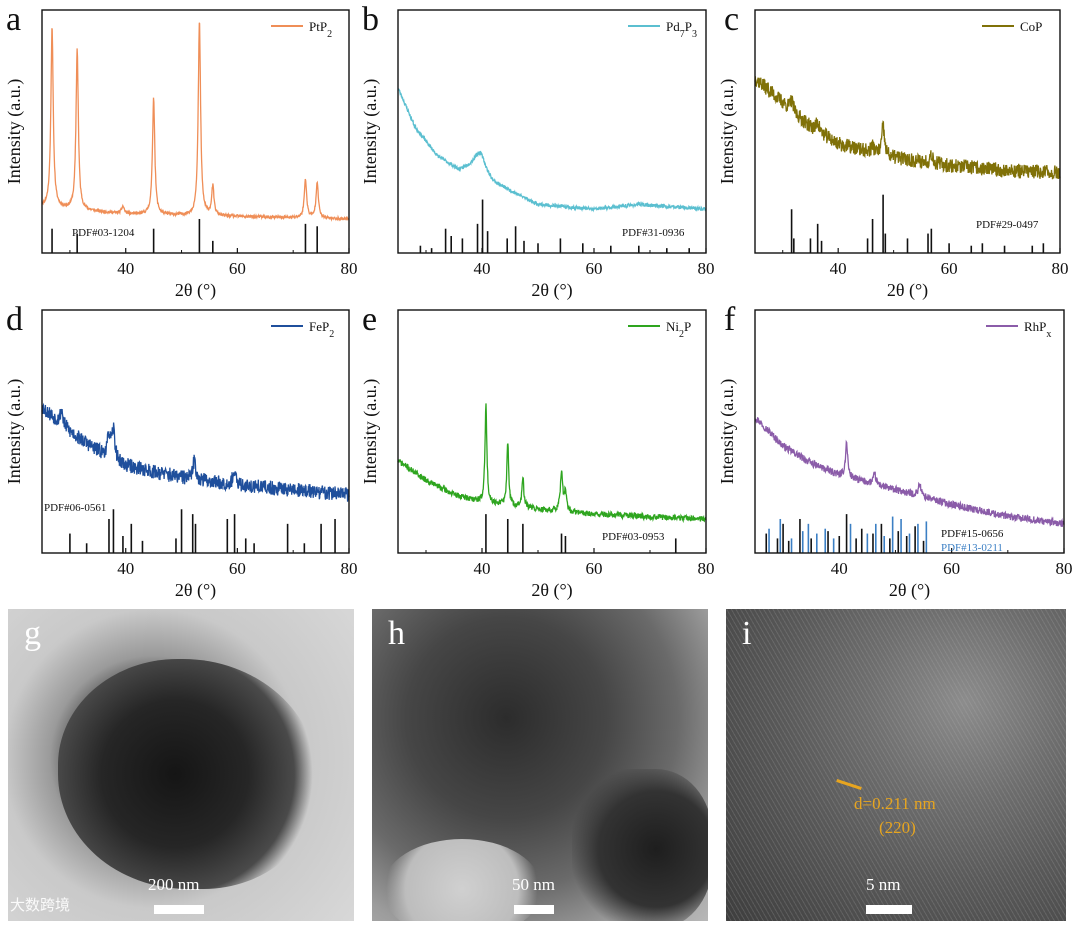 The image size is (1080, 925). Describe the element at coordinates (633, 537) in the screenshot. I see `pdf-card-label: PDF#03-0953` at that location.